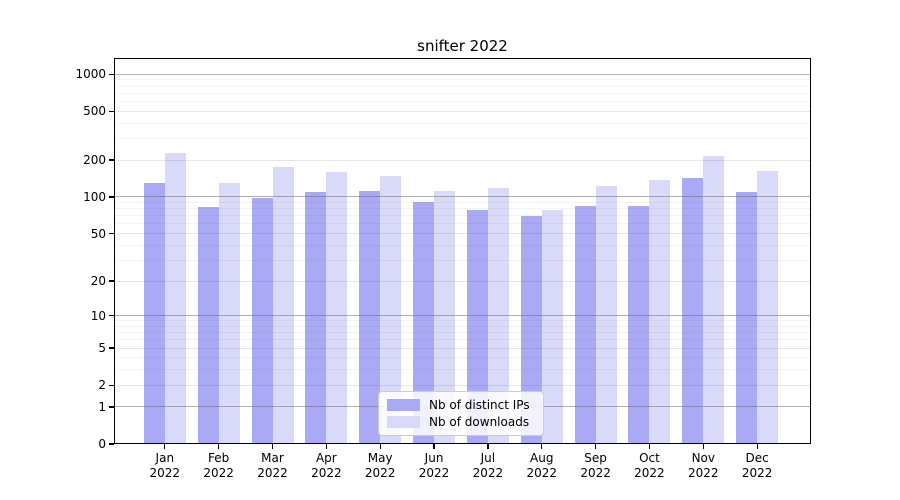 The height and width of the screenshot is (500, 900). What do you see at coordinates (90, 74) in the screenshot?
I see `y-tick-label: 1000` at bounding box center [90, 74].